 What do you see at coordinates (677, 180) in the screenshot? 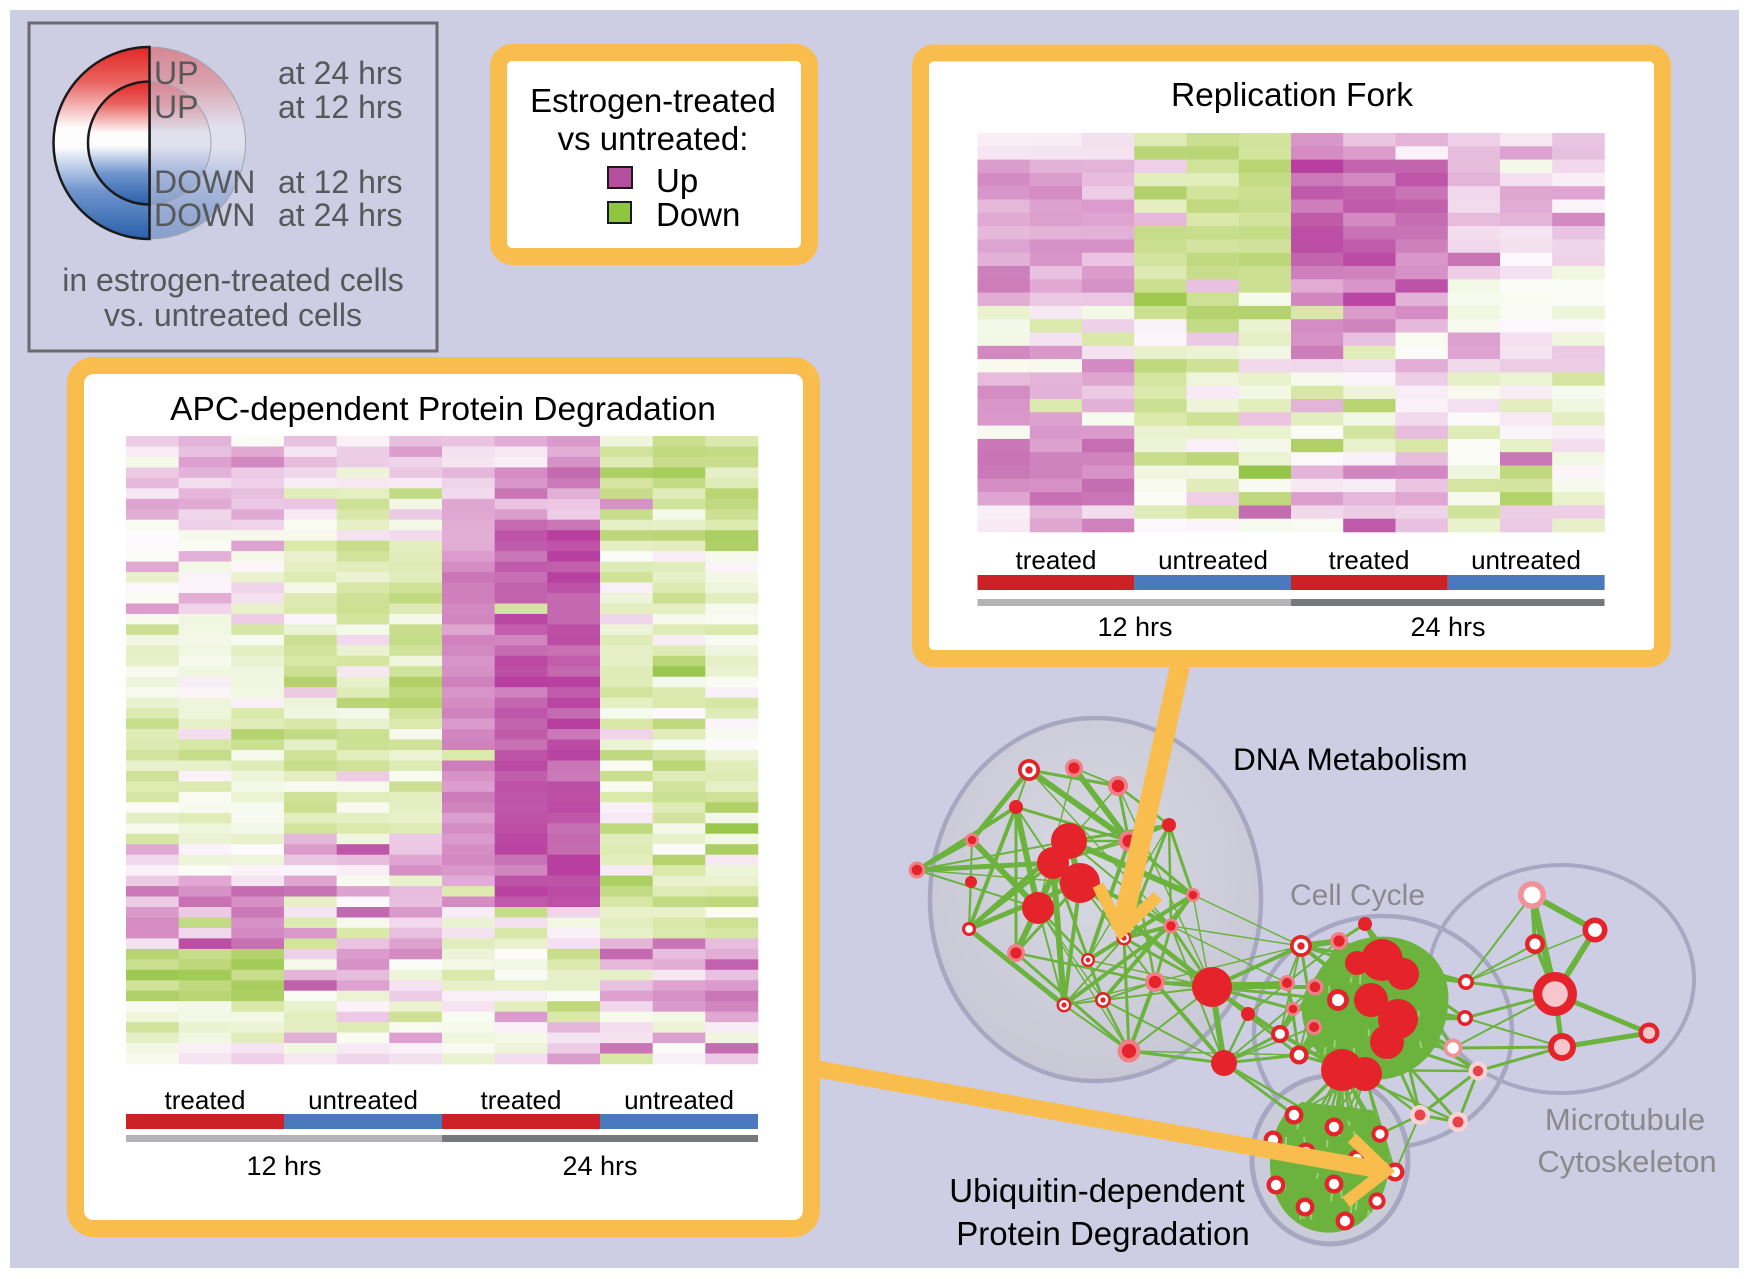
I see `svg-text: Up` at bounding box center [677, 180].